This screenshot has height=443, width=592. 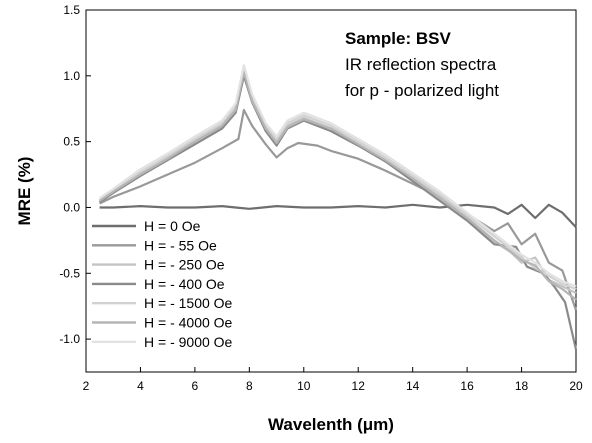 What do you see at coordinates (331, 424) in the screenshot?
I see `x-axis-title: Wavelenth (μm)` at bounding box center [331, 424].